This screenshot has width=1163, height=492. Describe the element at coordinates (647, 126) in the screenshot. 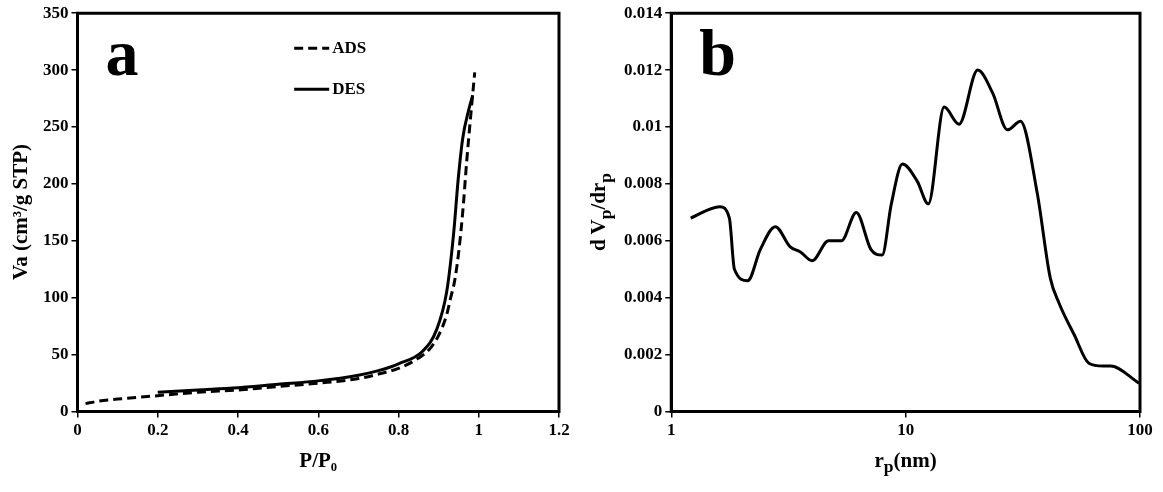

I see `y-tick-label: 0.01` at that location.